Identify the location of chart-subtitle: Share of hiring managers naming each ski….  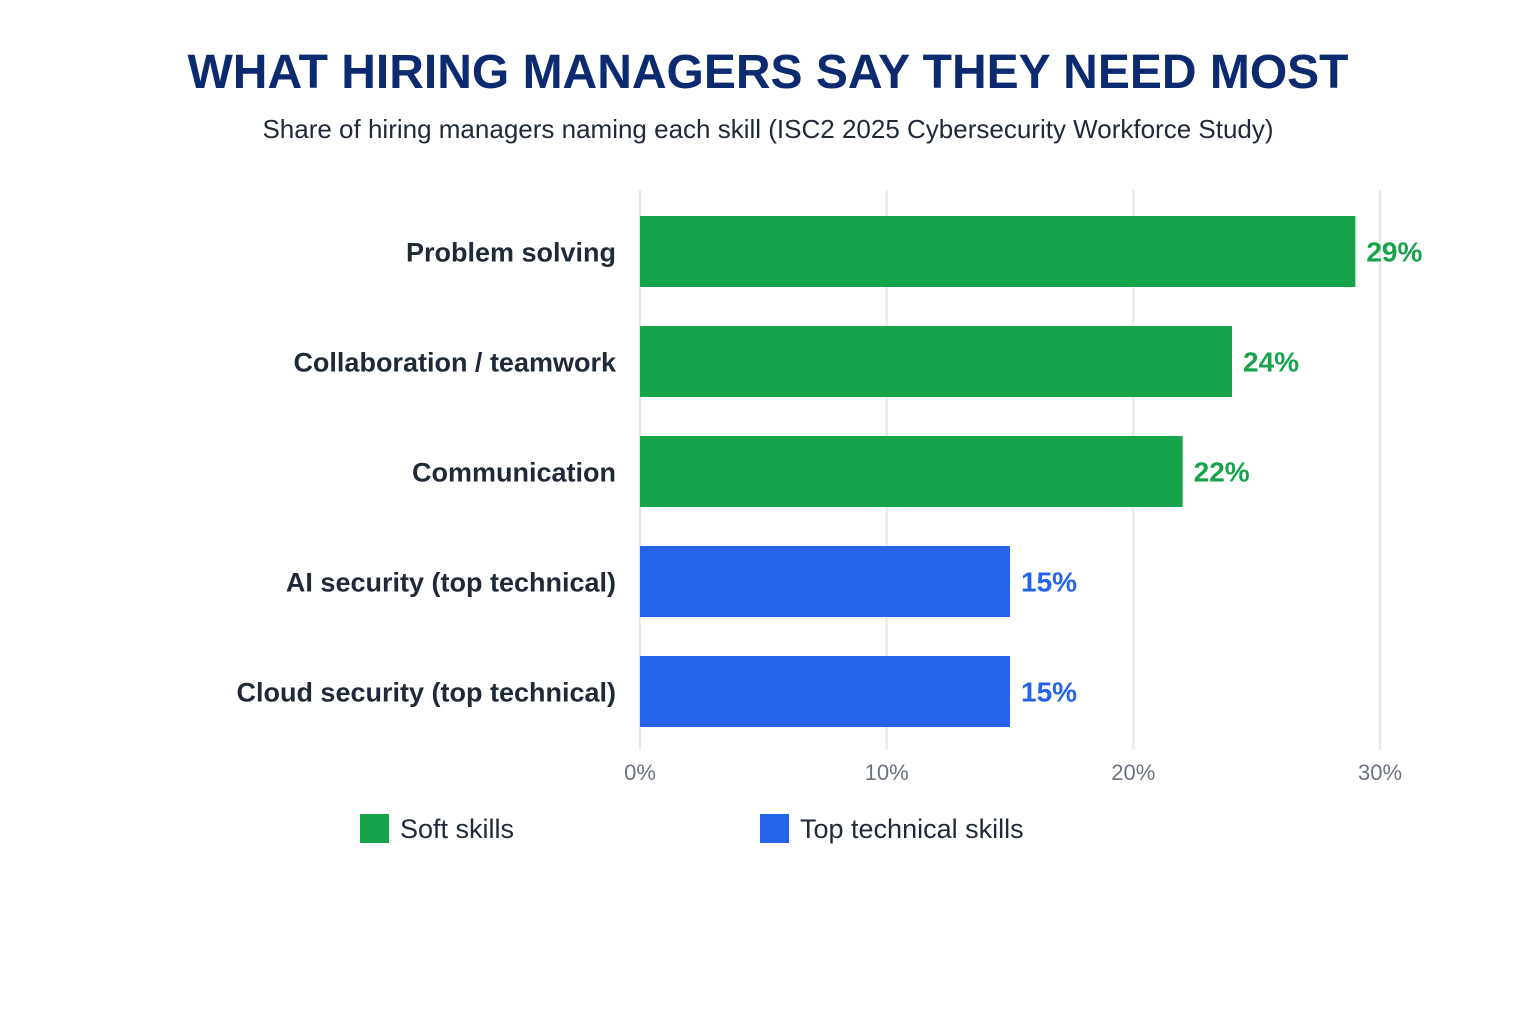
(767, 129).